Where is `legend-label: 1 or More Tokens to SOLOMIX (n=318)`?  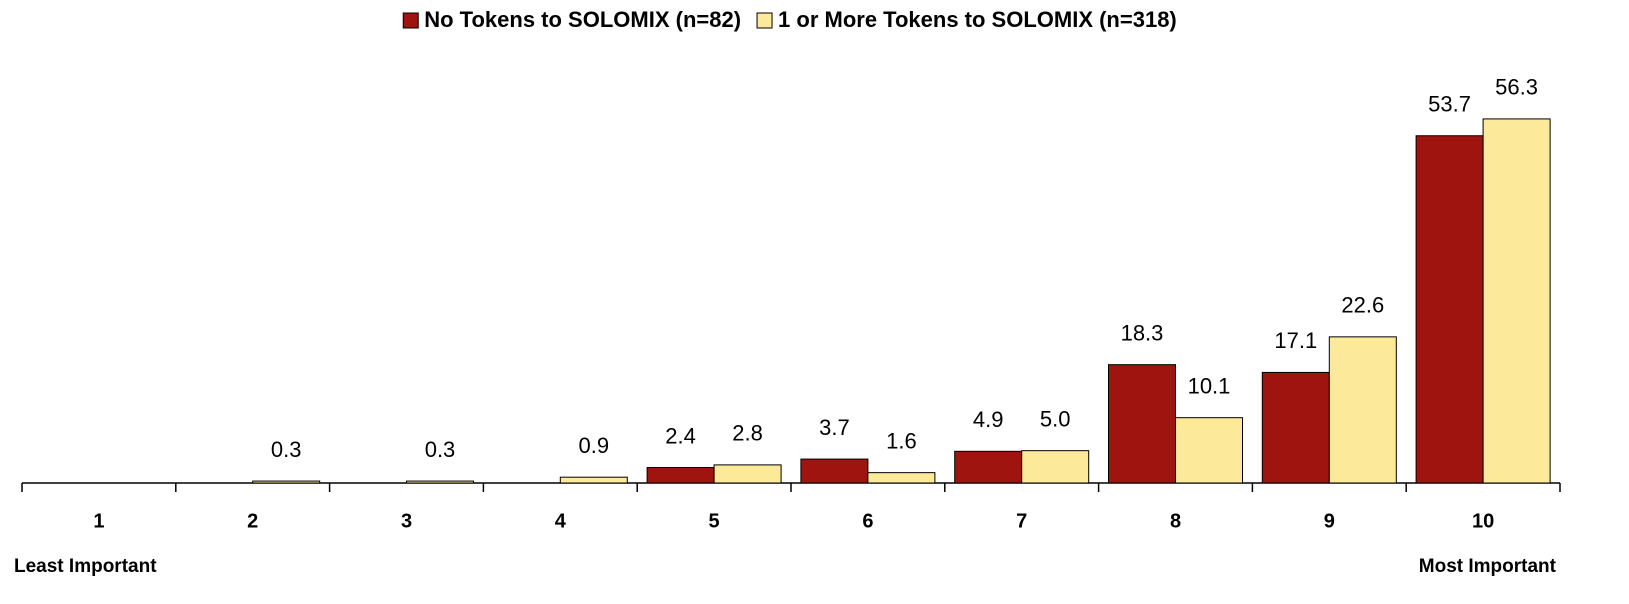 legend-label: 1 or More Tokens to SOLOMIX (n=318) is located at coordinates (977, 19).